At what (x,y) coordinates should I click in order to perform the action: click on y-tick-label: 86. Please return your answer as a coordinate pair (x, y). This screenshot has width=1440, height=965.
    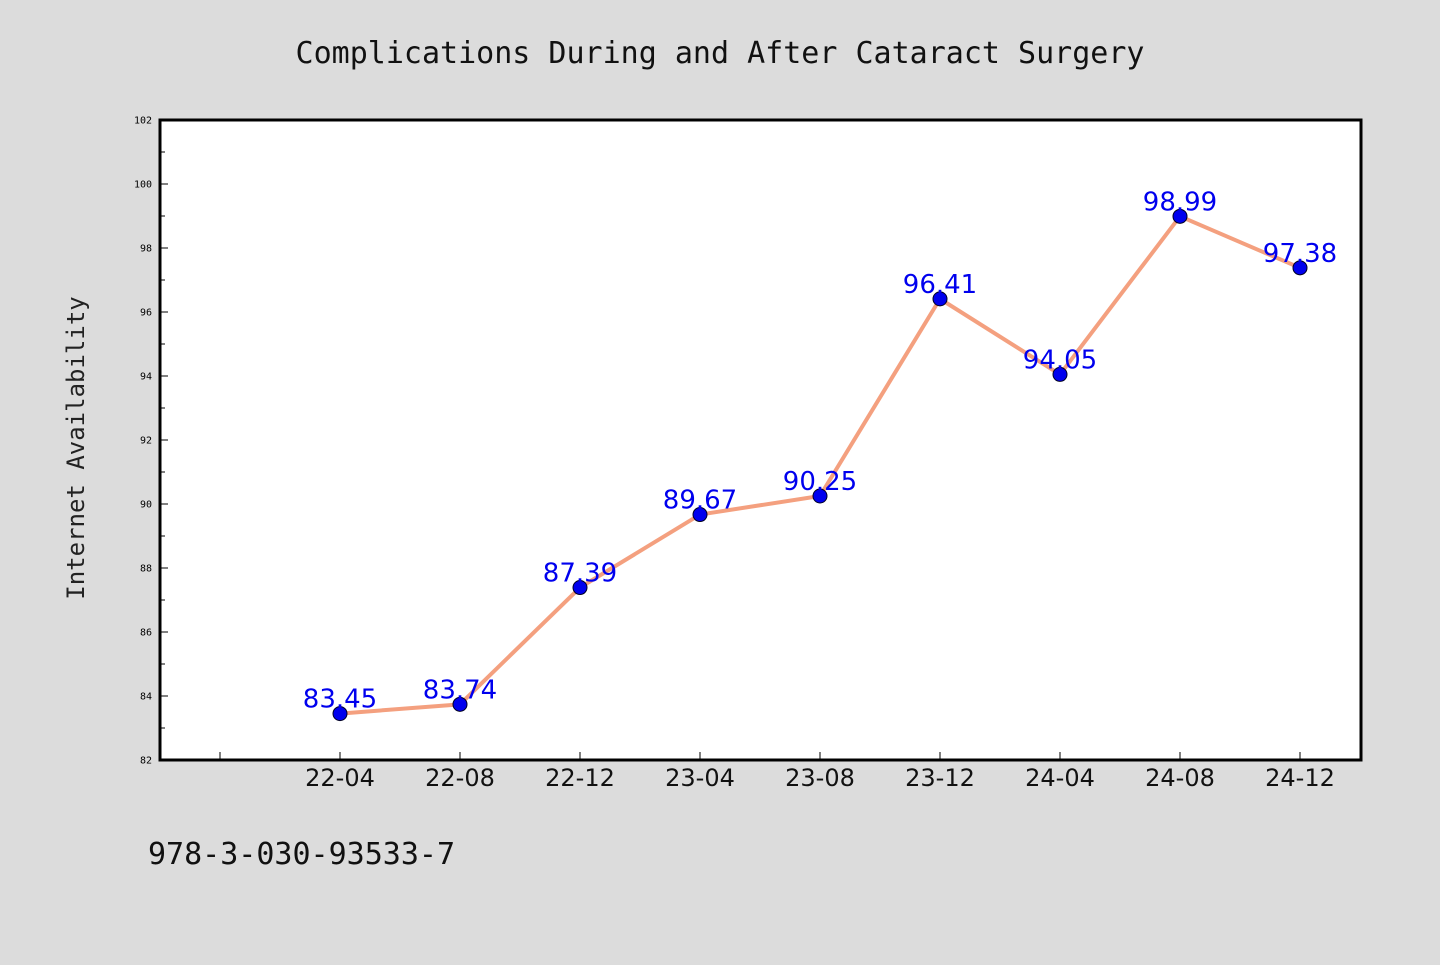
    Looking at the image, I should click on (146, 633).